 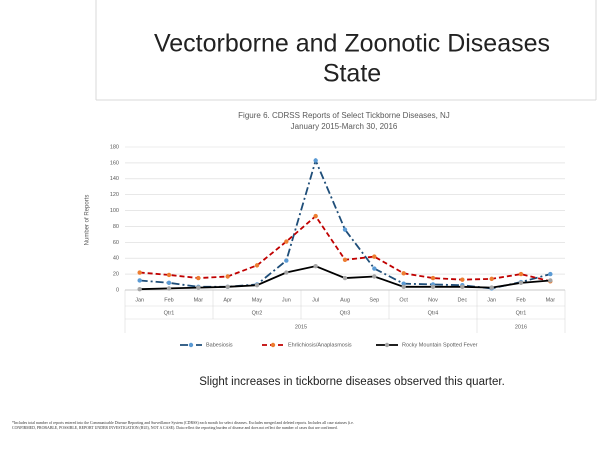 What do you see at coordinates (286, 300) in the screenshot?
I see `x-tick-label: Jun` at bounding box center [286, 300].